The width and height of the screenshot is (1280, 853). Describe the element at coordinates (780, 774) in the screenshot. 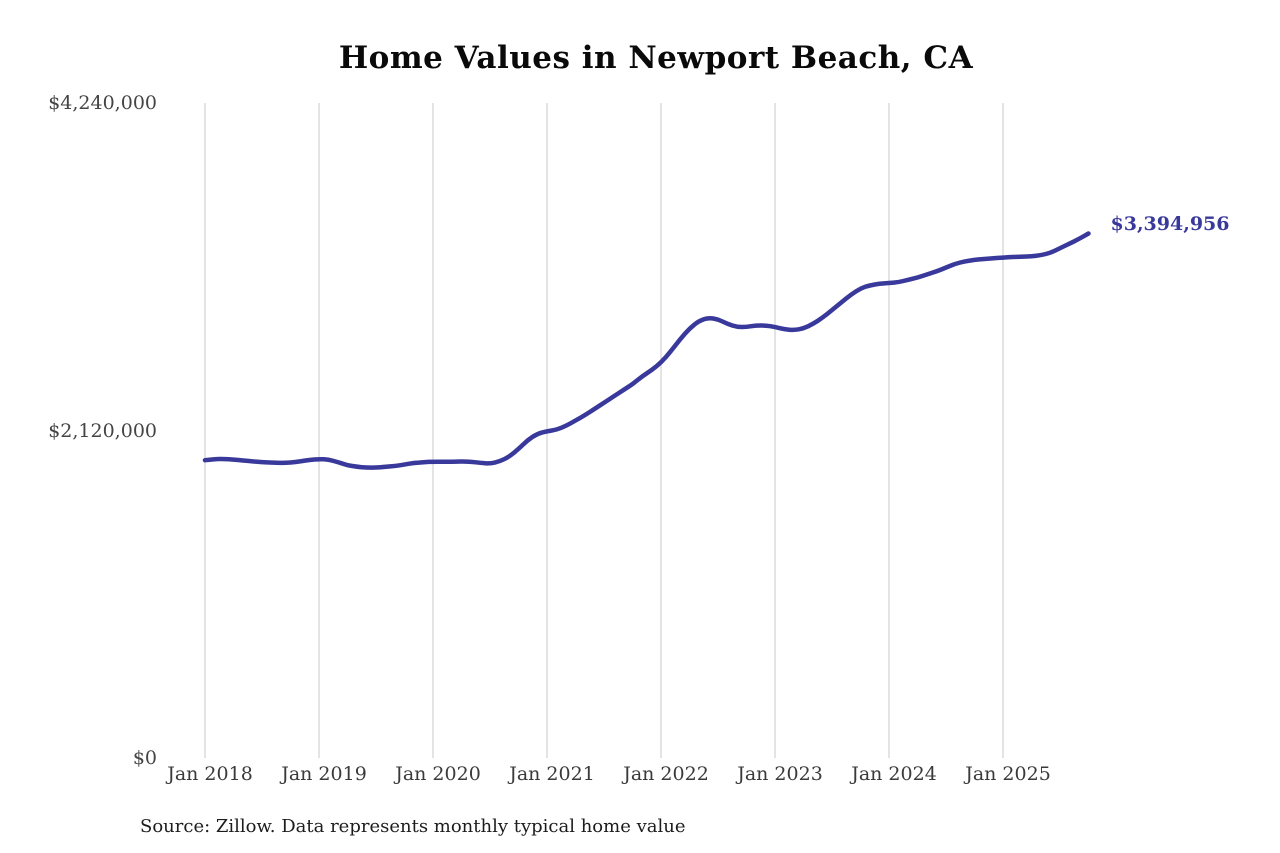

I see `x-axis-tick-label: Jan 2023` at that location.